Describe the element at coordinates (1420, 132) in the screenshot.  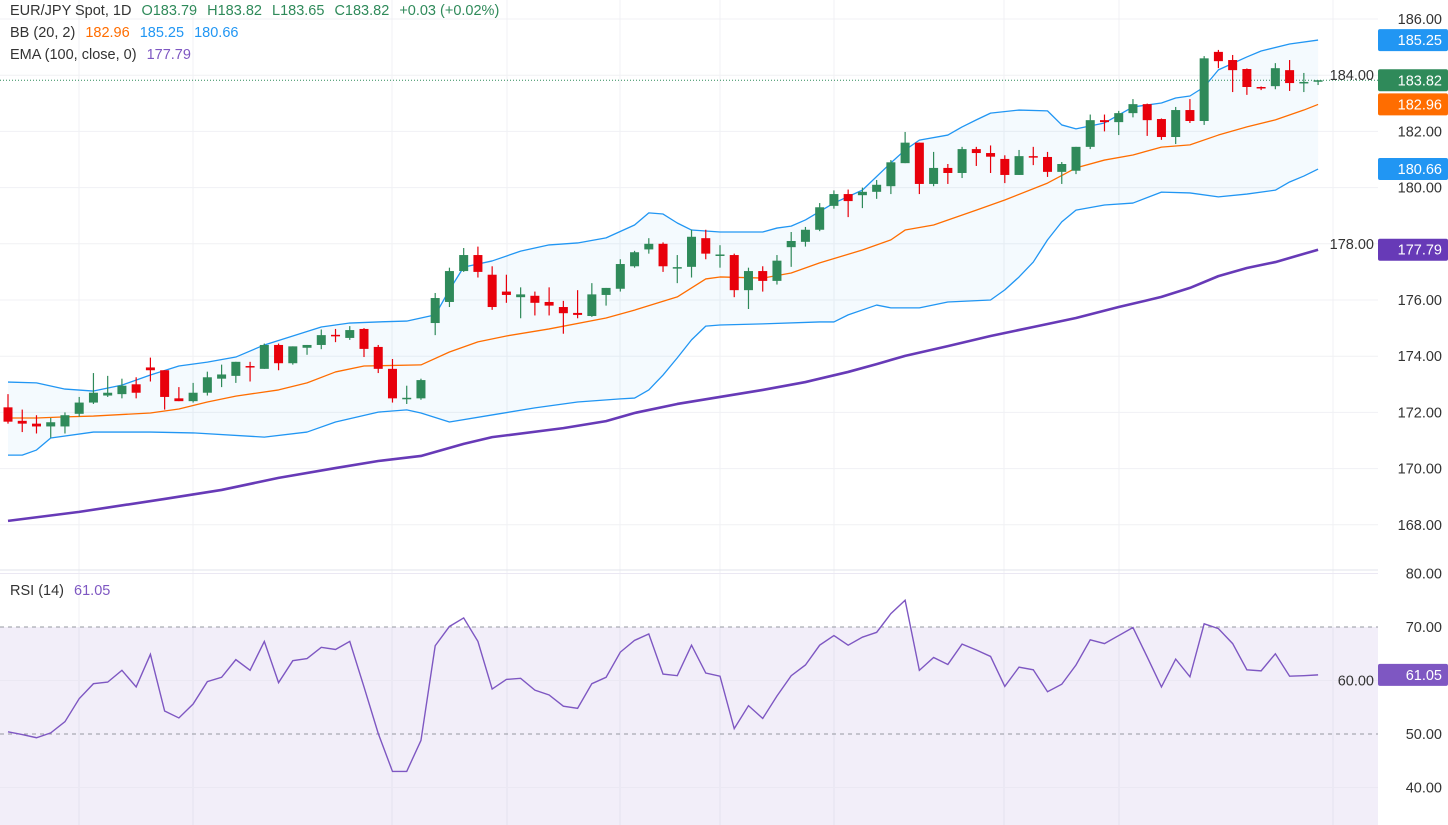
I see `price-tick-label: 182.00` at that location.